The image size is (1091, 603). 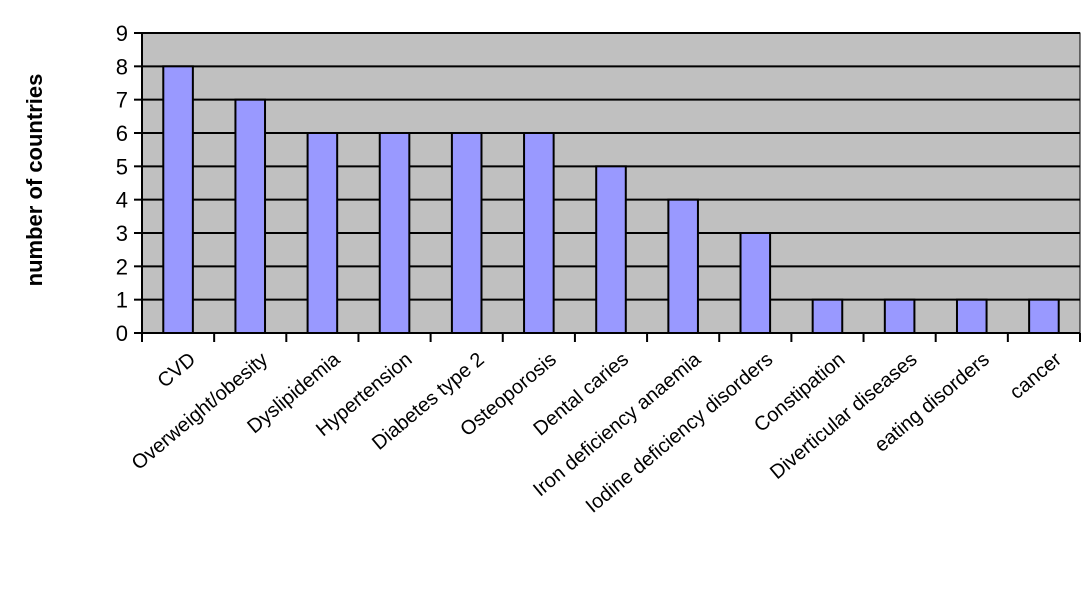 I want to click on y-tick-label: 3, so click(x=122, y=233).